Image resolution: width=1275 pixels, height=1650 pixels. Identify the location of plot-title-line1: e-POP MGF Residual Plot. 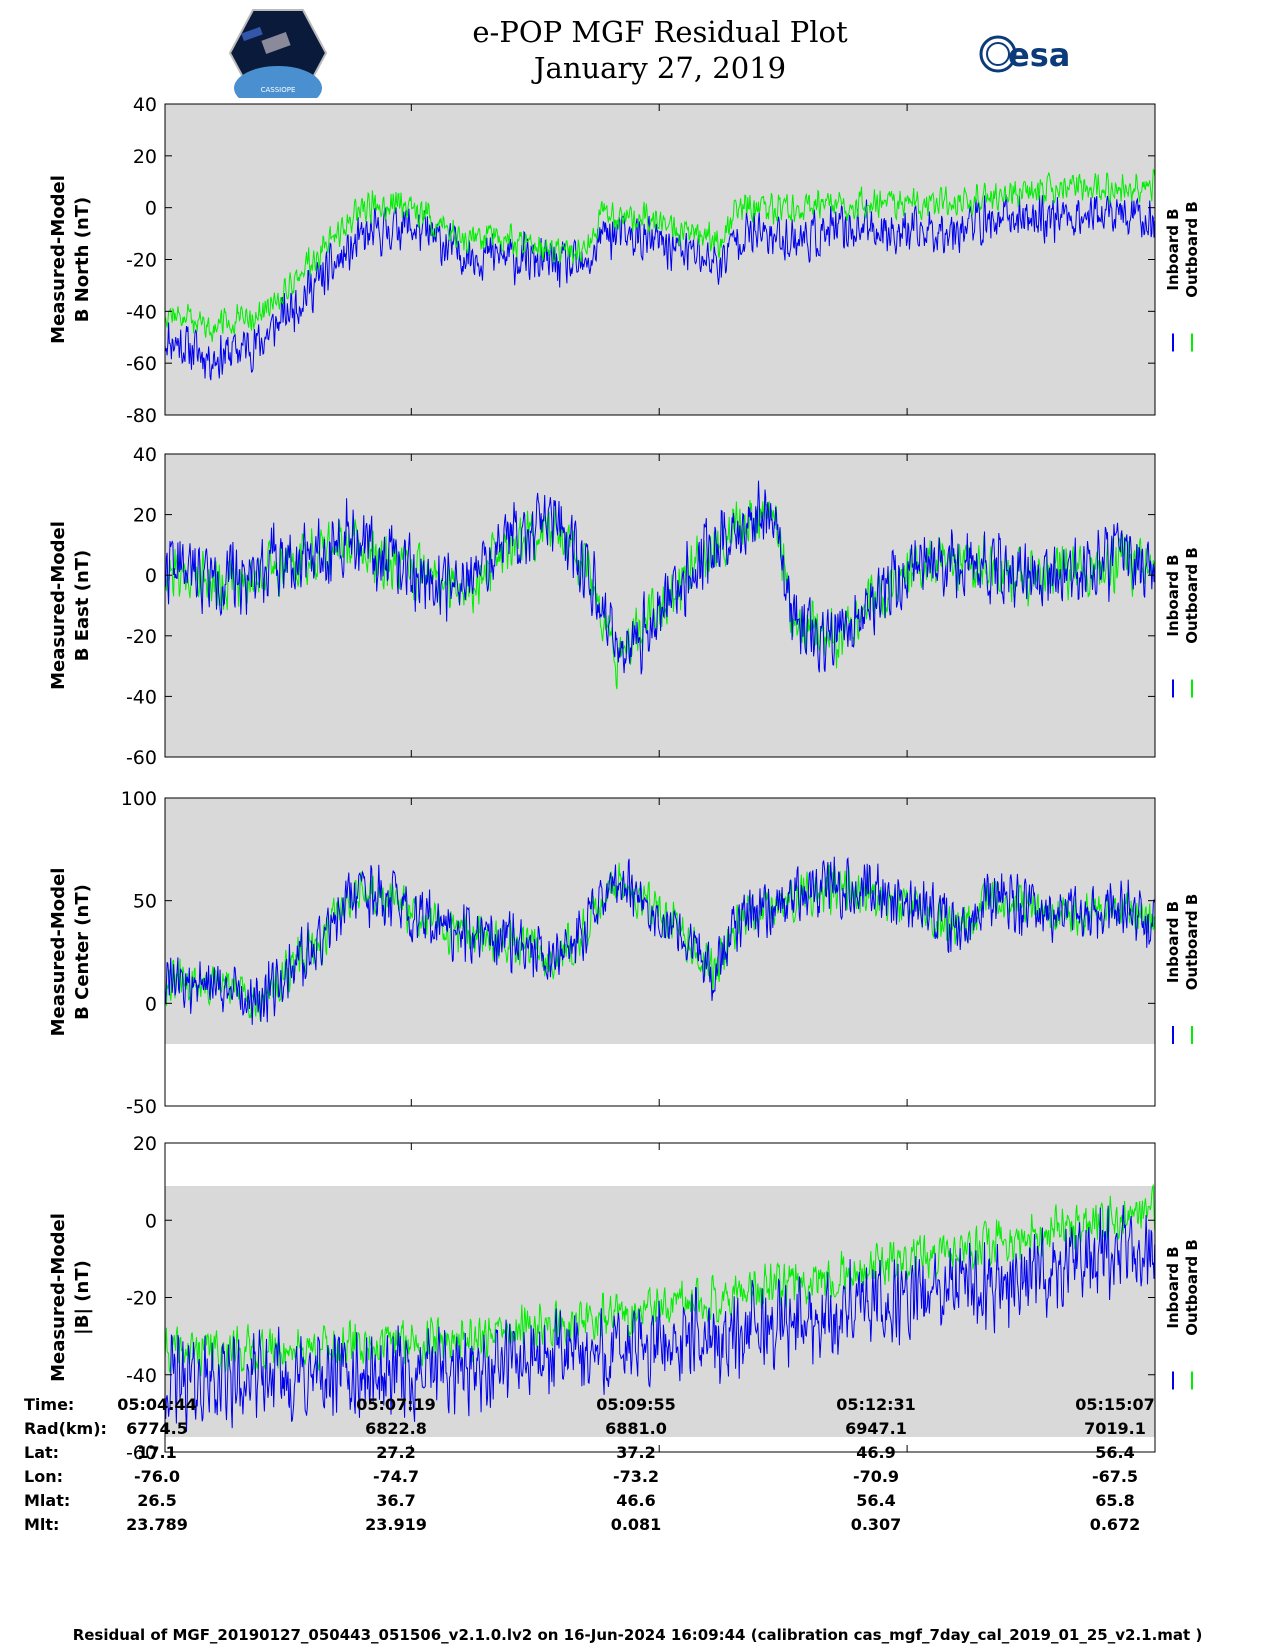
(660, 32).